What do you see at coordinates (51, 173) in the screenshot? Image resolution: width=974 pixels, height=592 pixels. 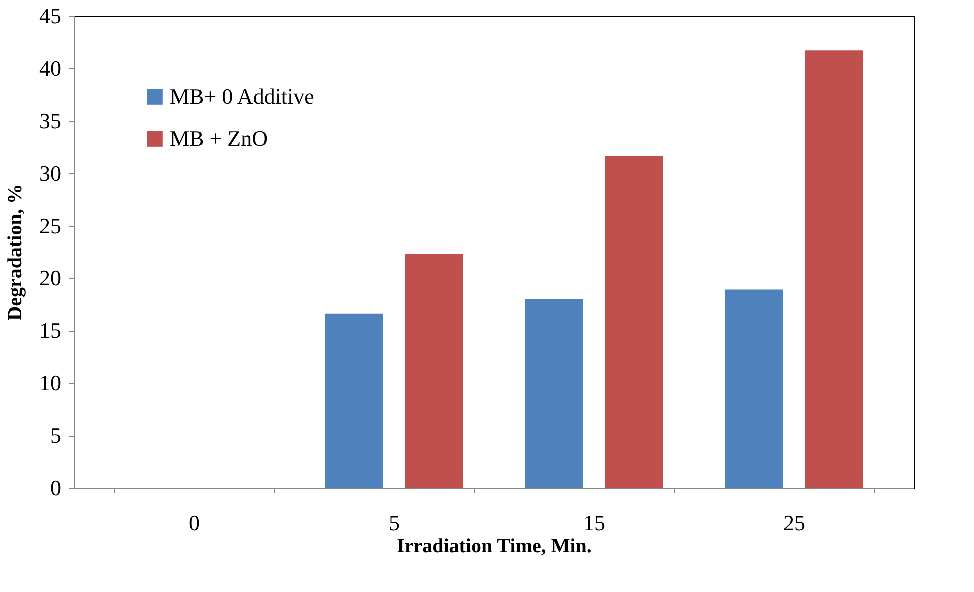 I see `y-tick-label: 30` at bounding box center [51, 173].